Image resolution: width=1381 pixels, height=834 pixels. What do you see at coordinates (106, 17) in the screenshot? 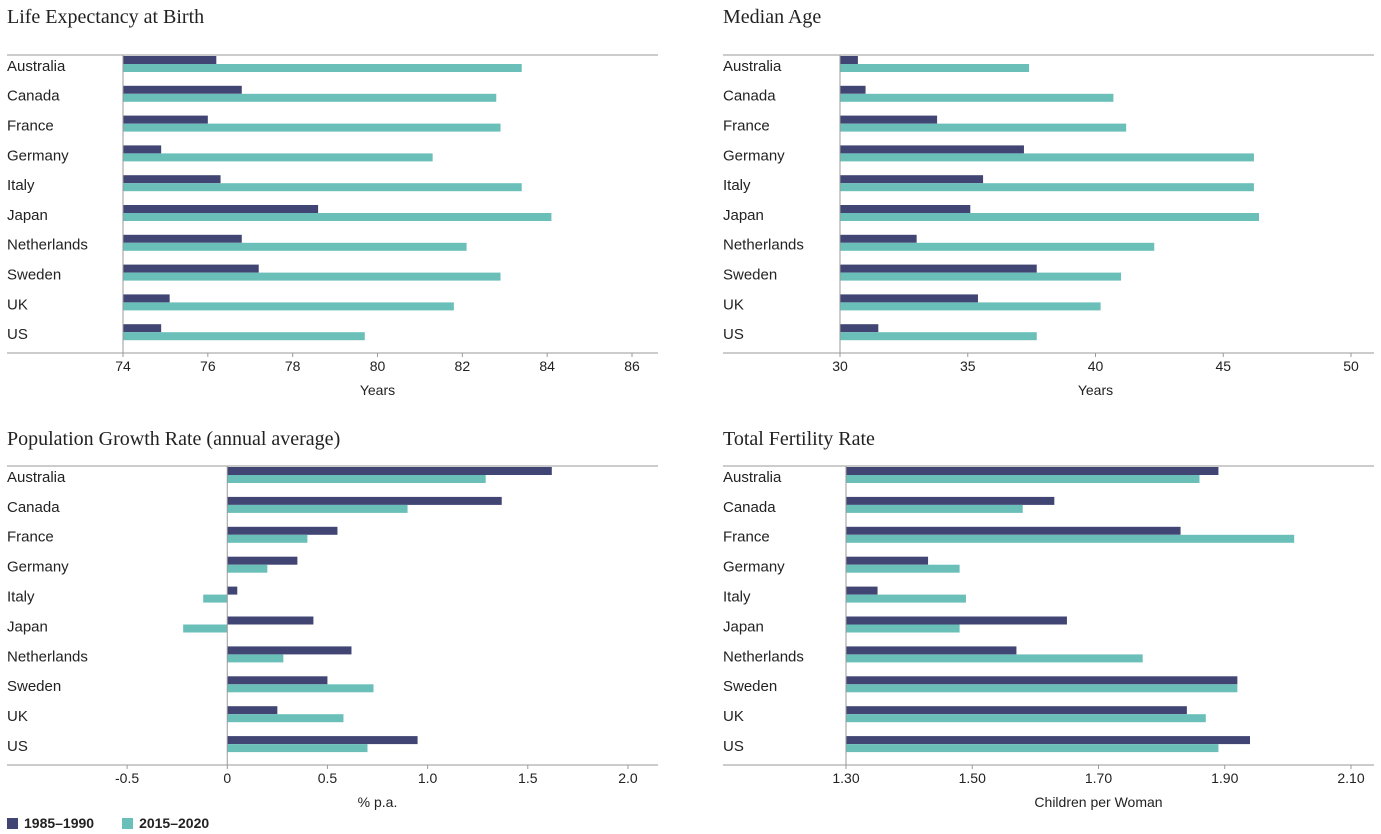
I see `chart-title-life-expectancy: Life Expectancy at Birth` at bounding box center [106, 17].